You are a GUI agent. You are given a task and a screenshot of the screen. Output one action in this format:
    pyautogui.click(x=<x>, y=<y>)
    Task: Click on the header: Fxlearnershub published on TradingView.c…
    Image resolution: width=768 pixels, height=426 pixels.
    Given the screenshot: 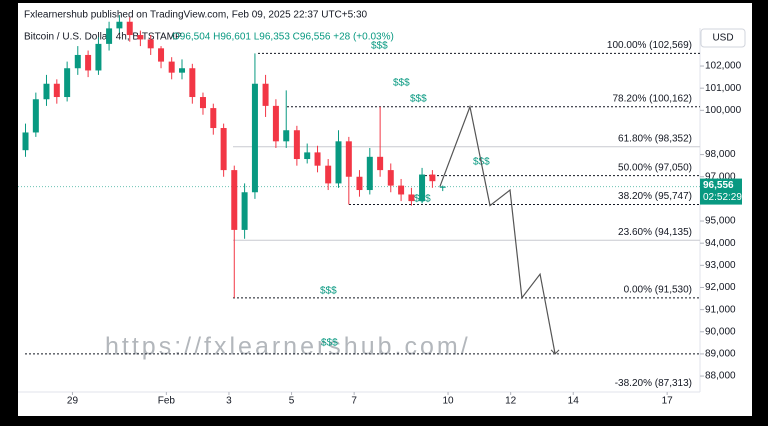 What is the action you would take?
    pyautogui.click(x=196, y=15)
    